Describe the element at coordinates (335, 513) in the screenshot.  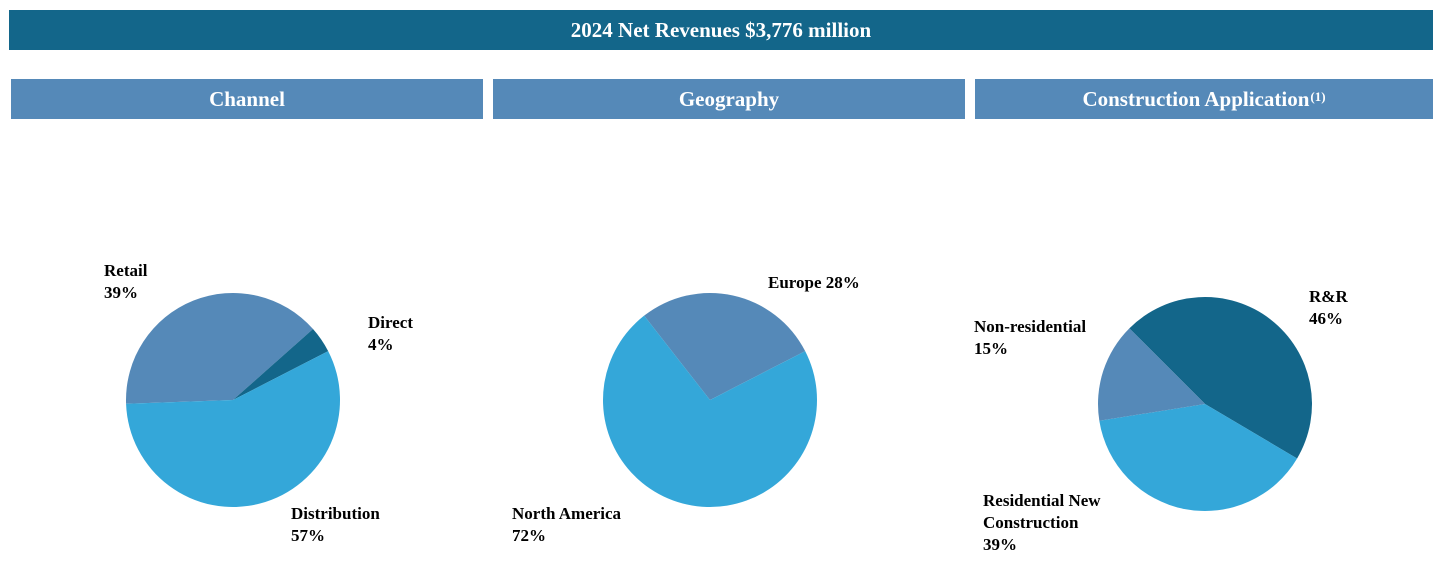
I see `category-label: Distribution` at that location.